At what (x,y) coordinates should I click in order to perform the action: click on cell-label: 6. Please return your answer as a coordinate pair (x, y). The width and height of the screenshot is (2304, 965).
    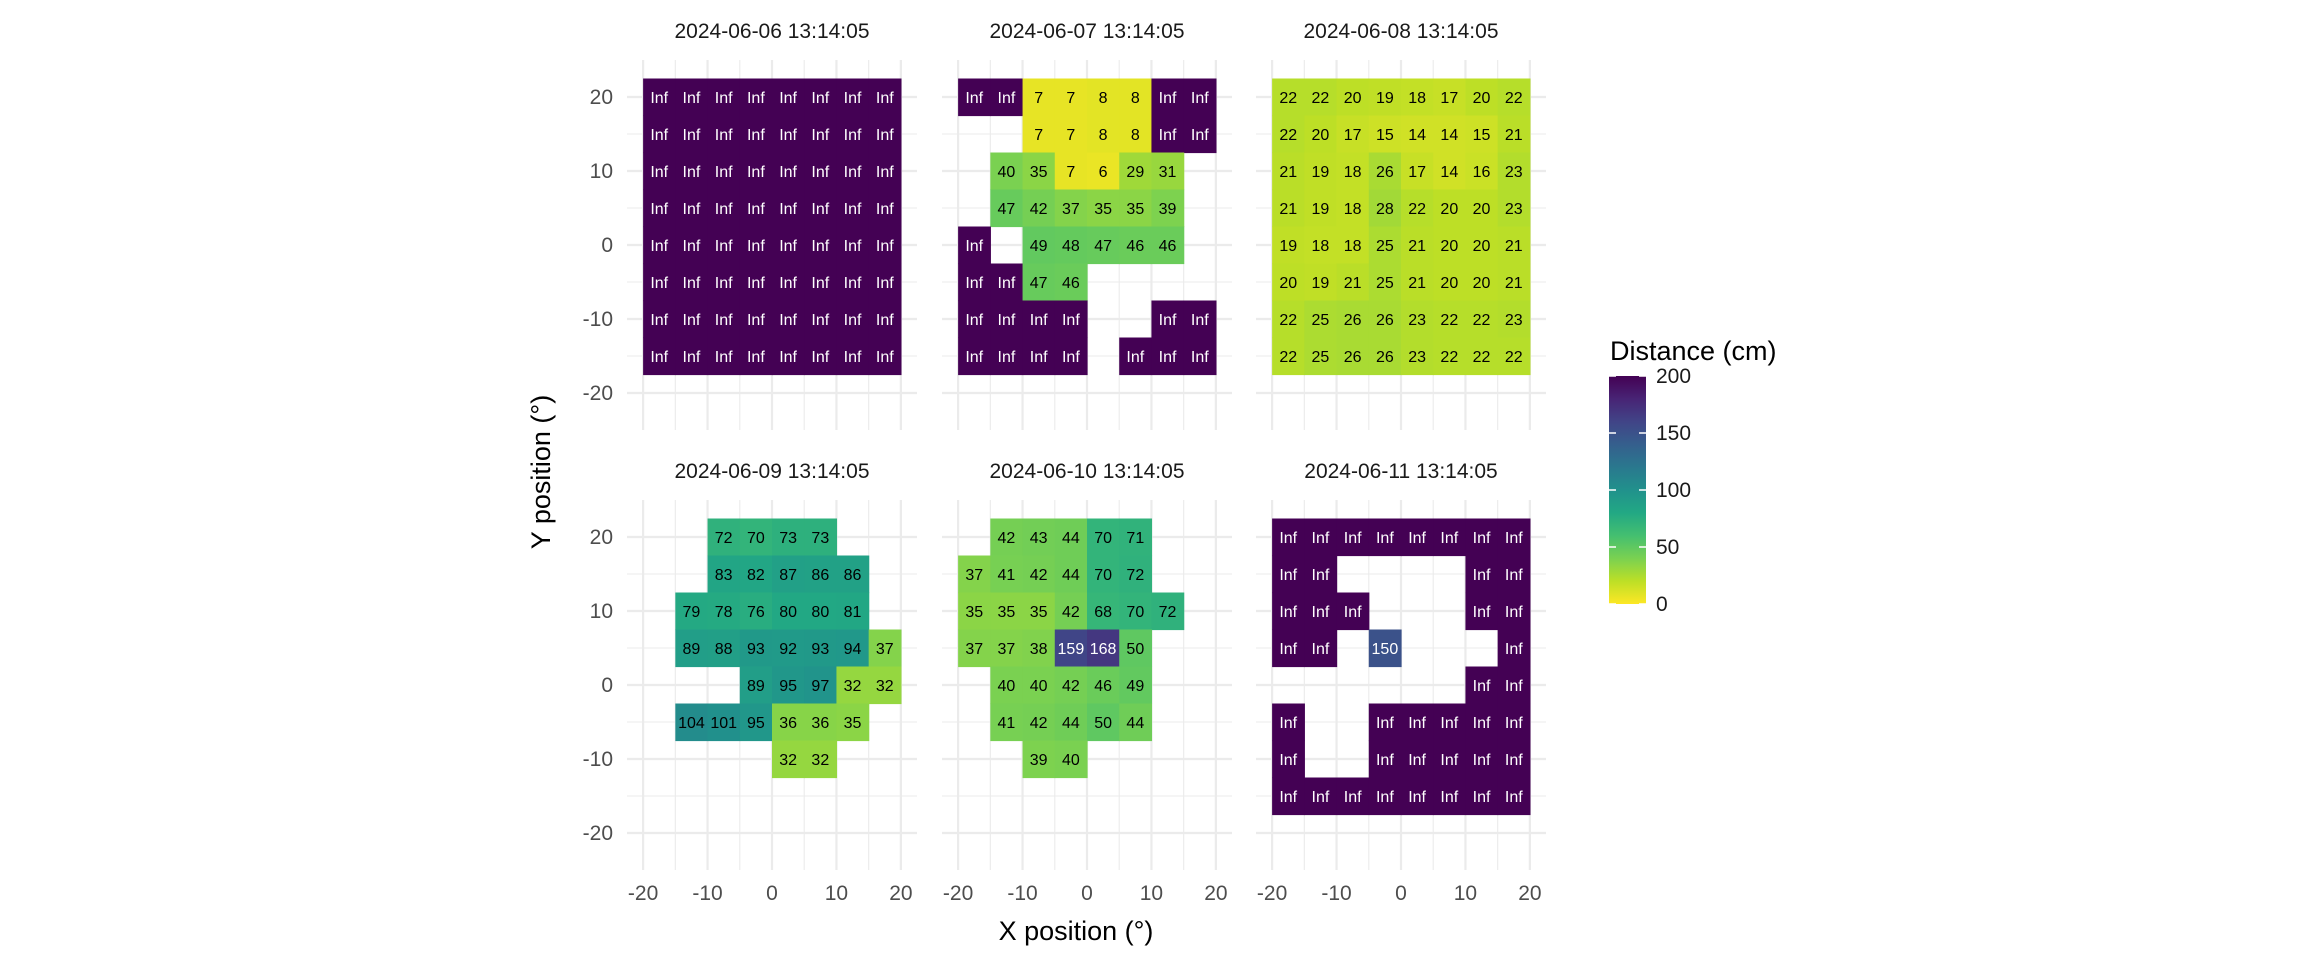
    Looking at the image, I should click on (1103, 172).